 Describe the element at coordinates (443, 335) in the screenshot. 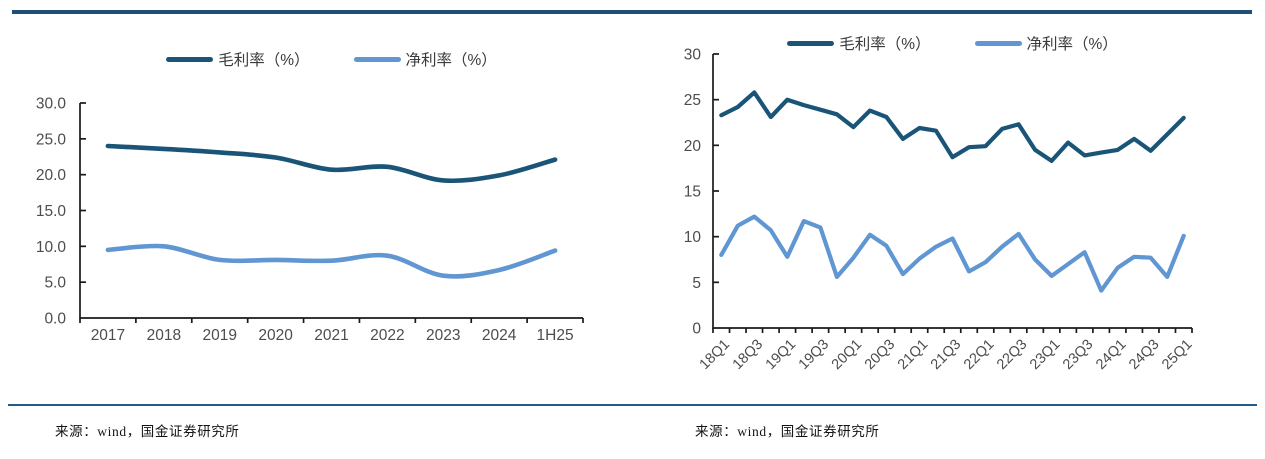

I see `x-tick-label: 2023` at that location.